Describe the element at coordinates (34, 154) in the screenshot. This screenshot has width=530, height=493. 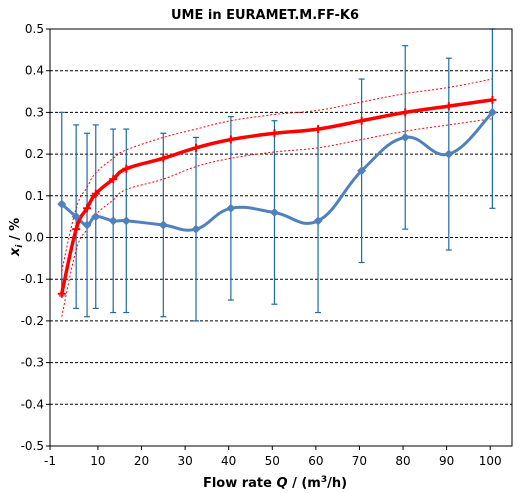
I see `y-tick-label: 0.2` at that location.